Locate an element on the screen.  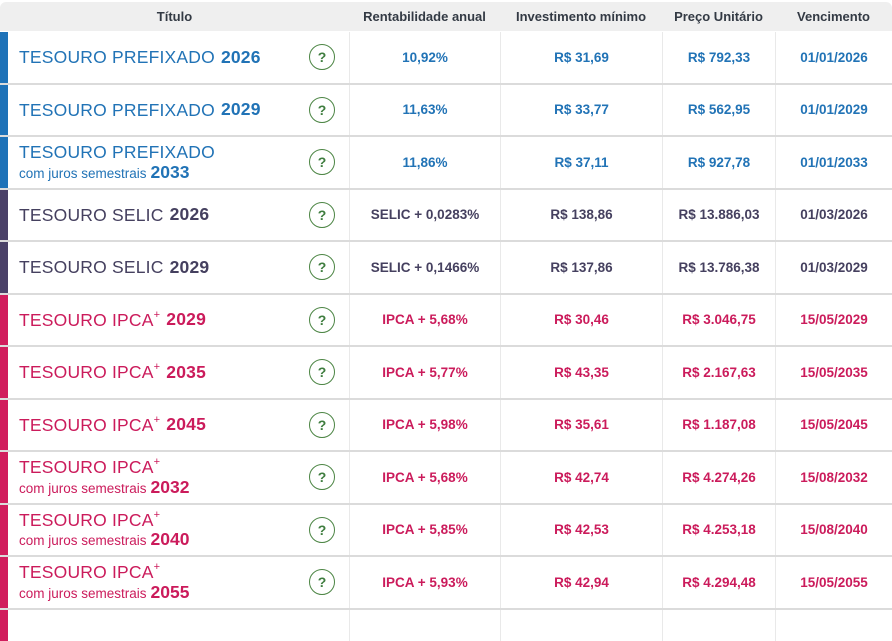
bond-title-cell: TESOURO IPCA+ com juros semestrais 2040 ? is located at coordinates (174, 529).